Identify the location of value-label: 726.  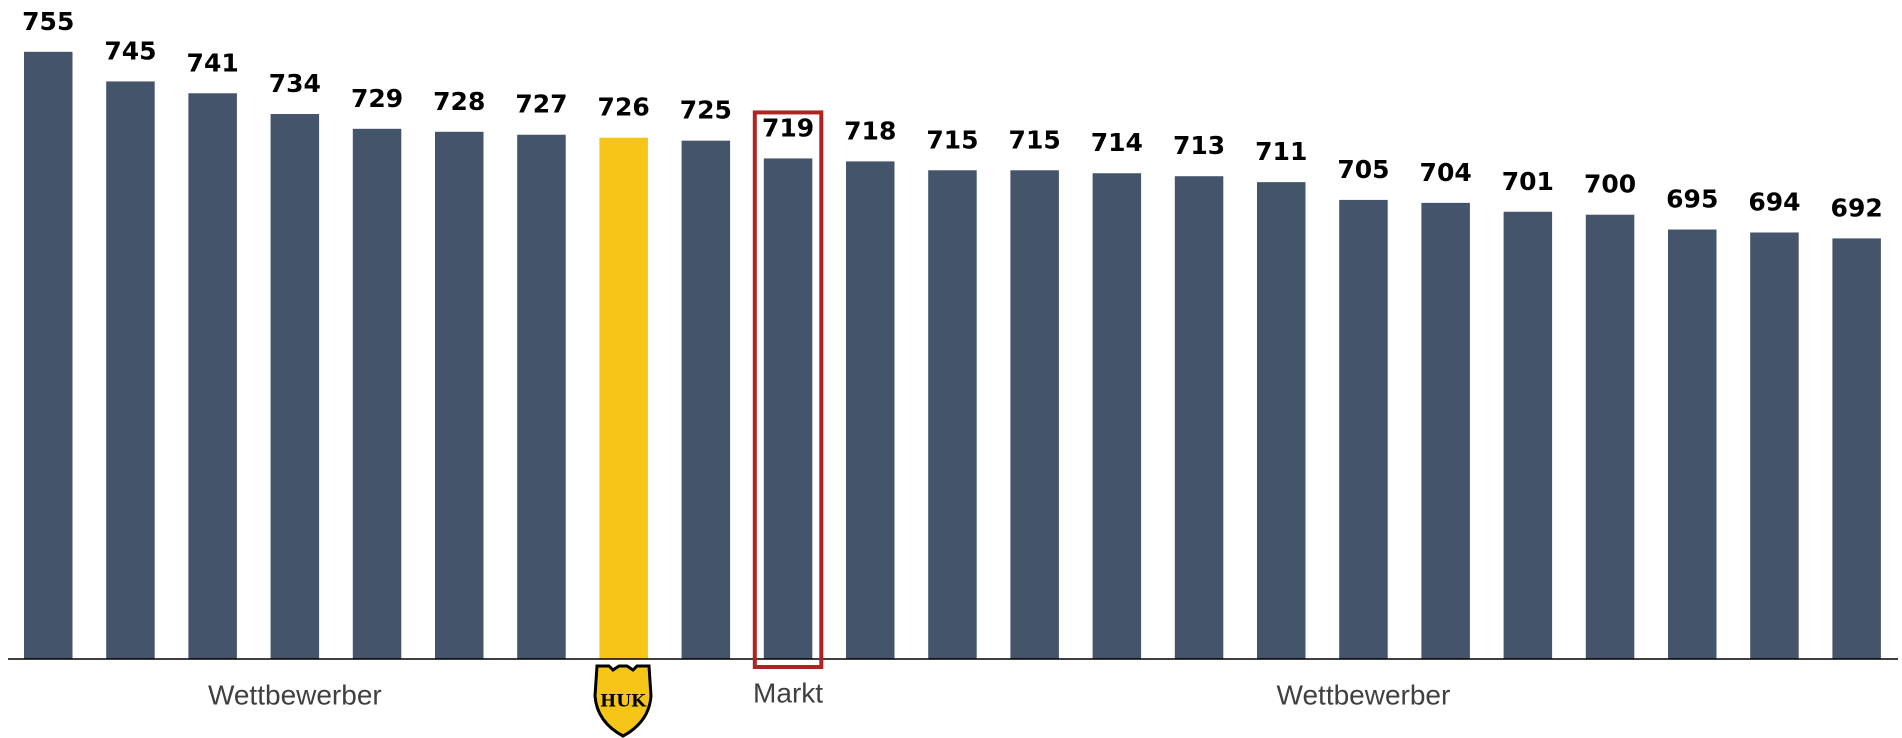
(624, 107).